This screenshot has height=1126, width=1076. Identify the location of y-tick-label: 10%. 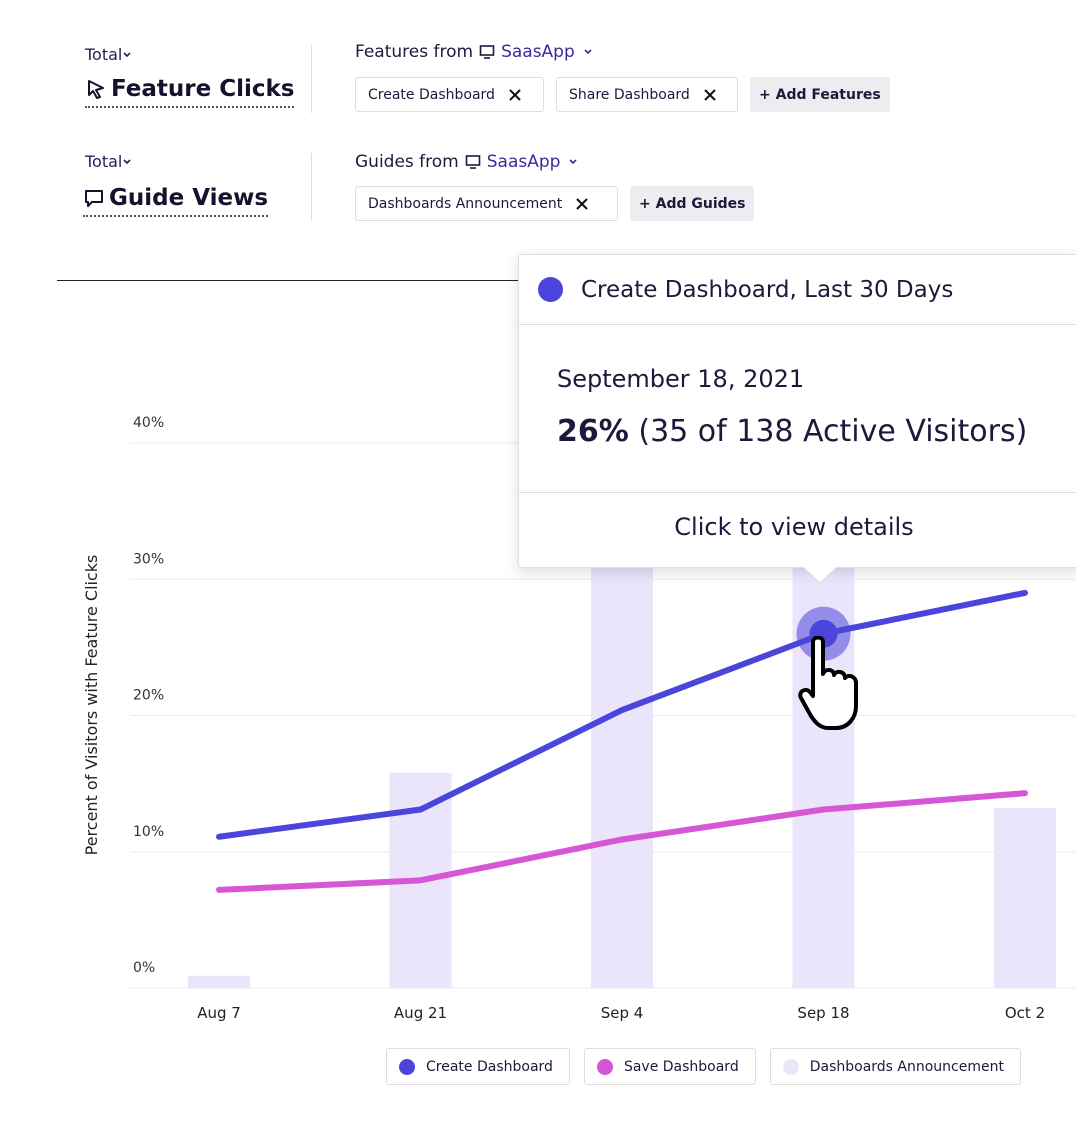
(148, 832).